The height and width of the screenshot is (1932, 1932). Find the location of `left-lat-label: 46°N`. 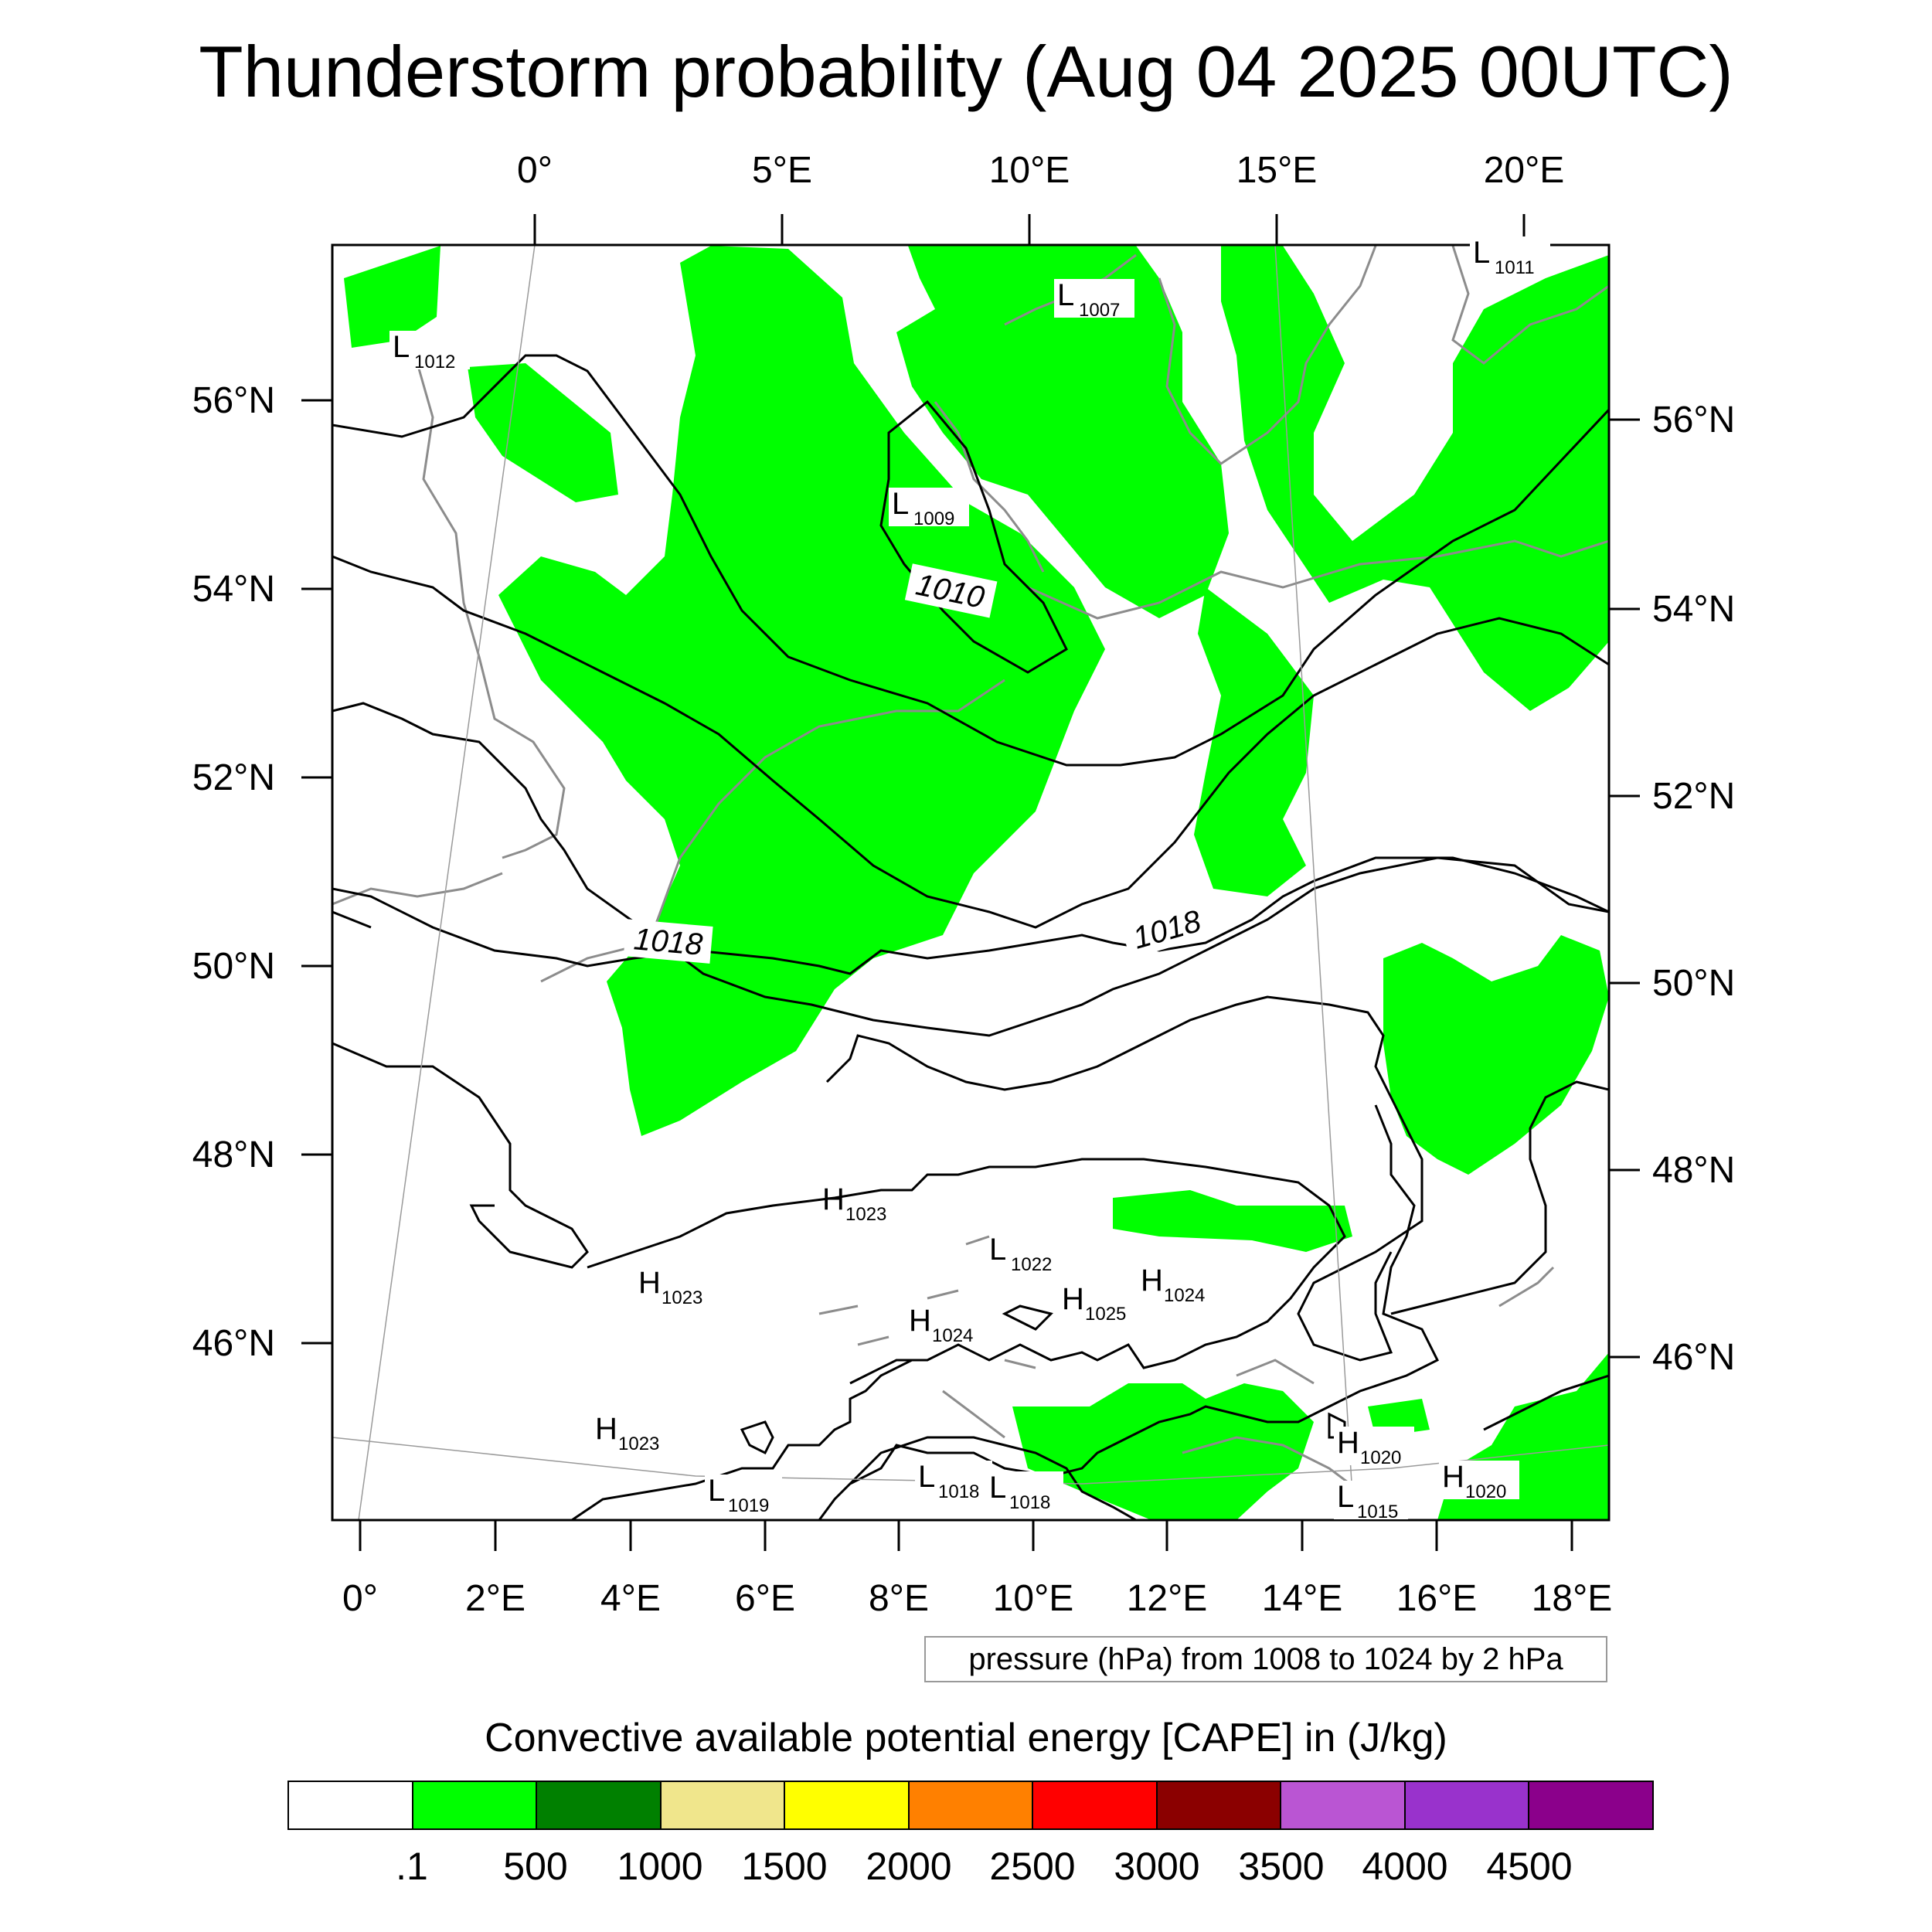

left-lat-label: 46°N is located at coordinates (234, 1343).